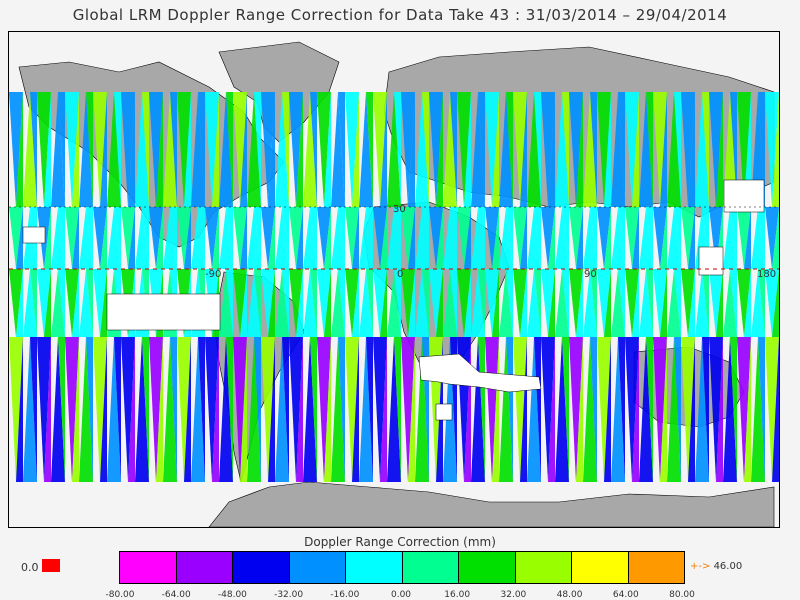  What do you see at coordinates (444, 412) in the screenshot?
I see `no-data-south-atlantic` at bounding box center [444, 412].